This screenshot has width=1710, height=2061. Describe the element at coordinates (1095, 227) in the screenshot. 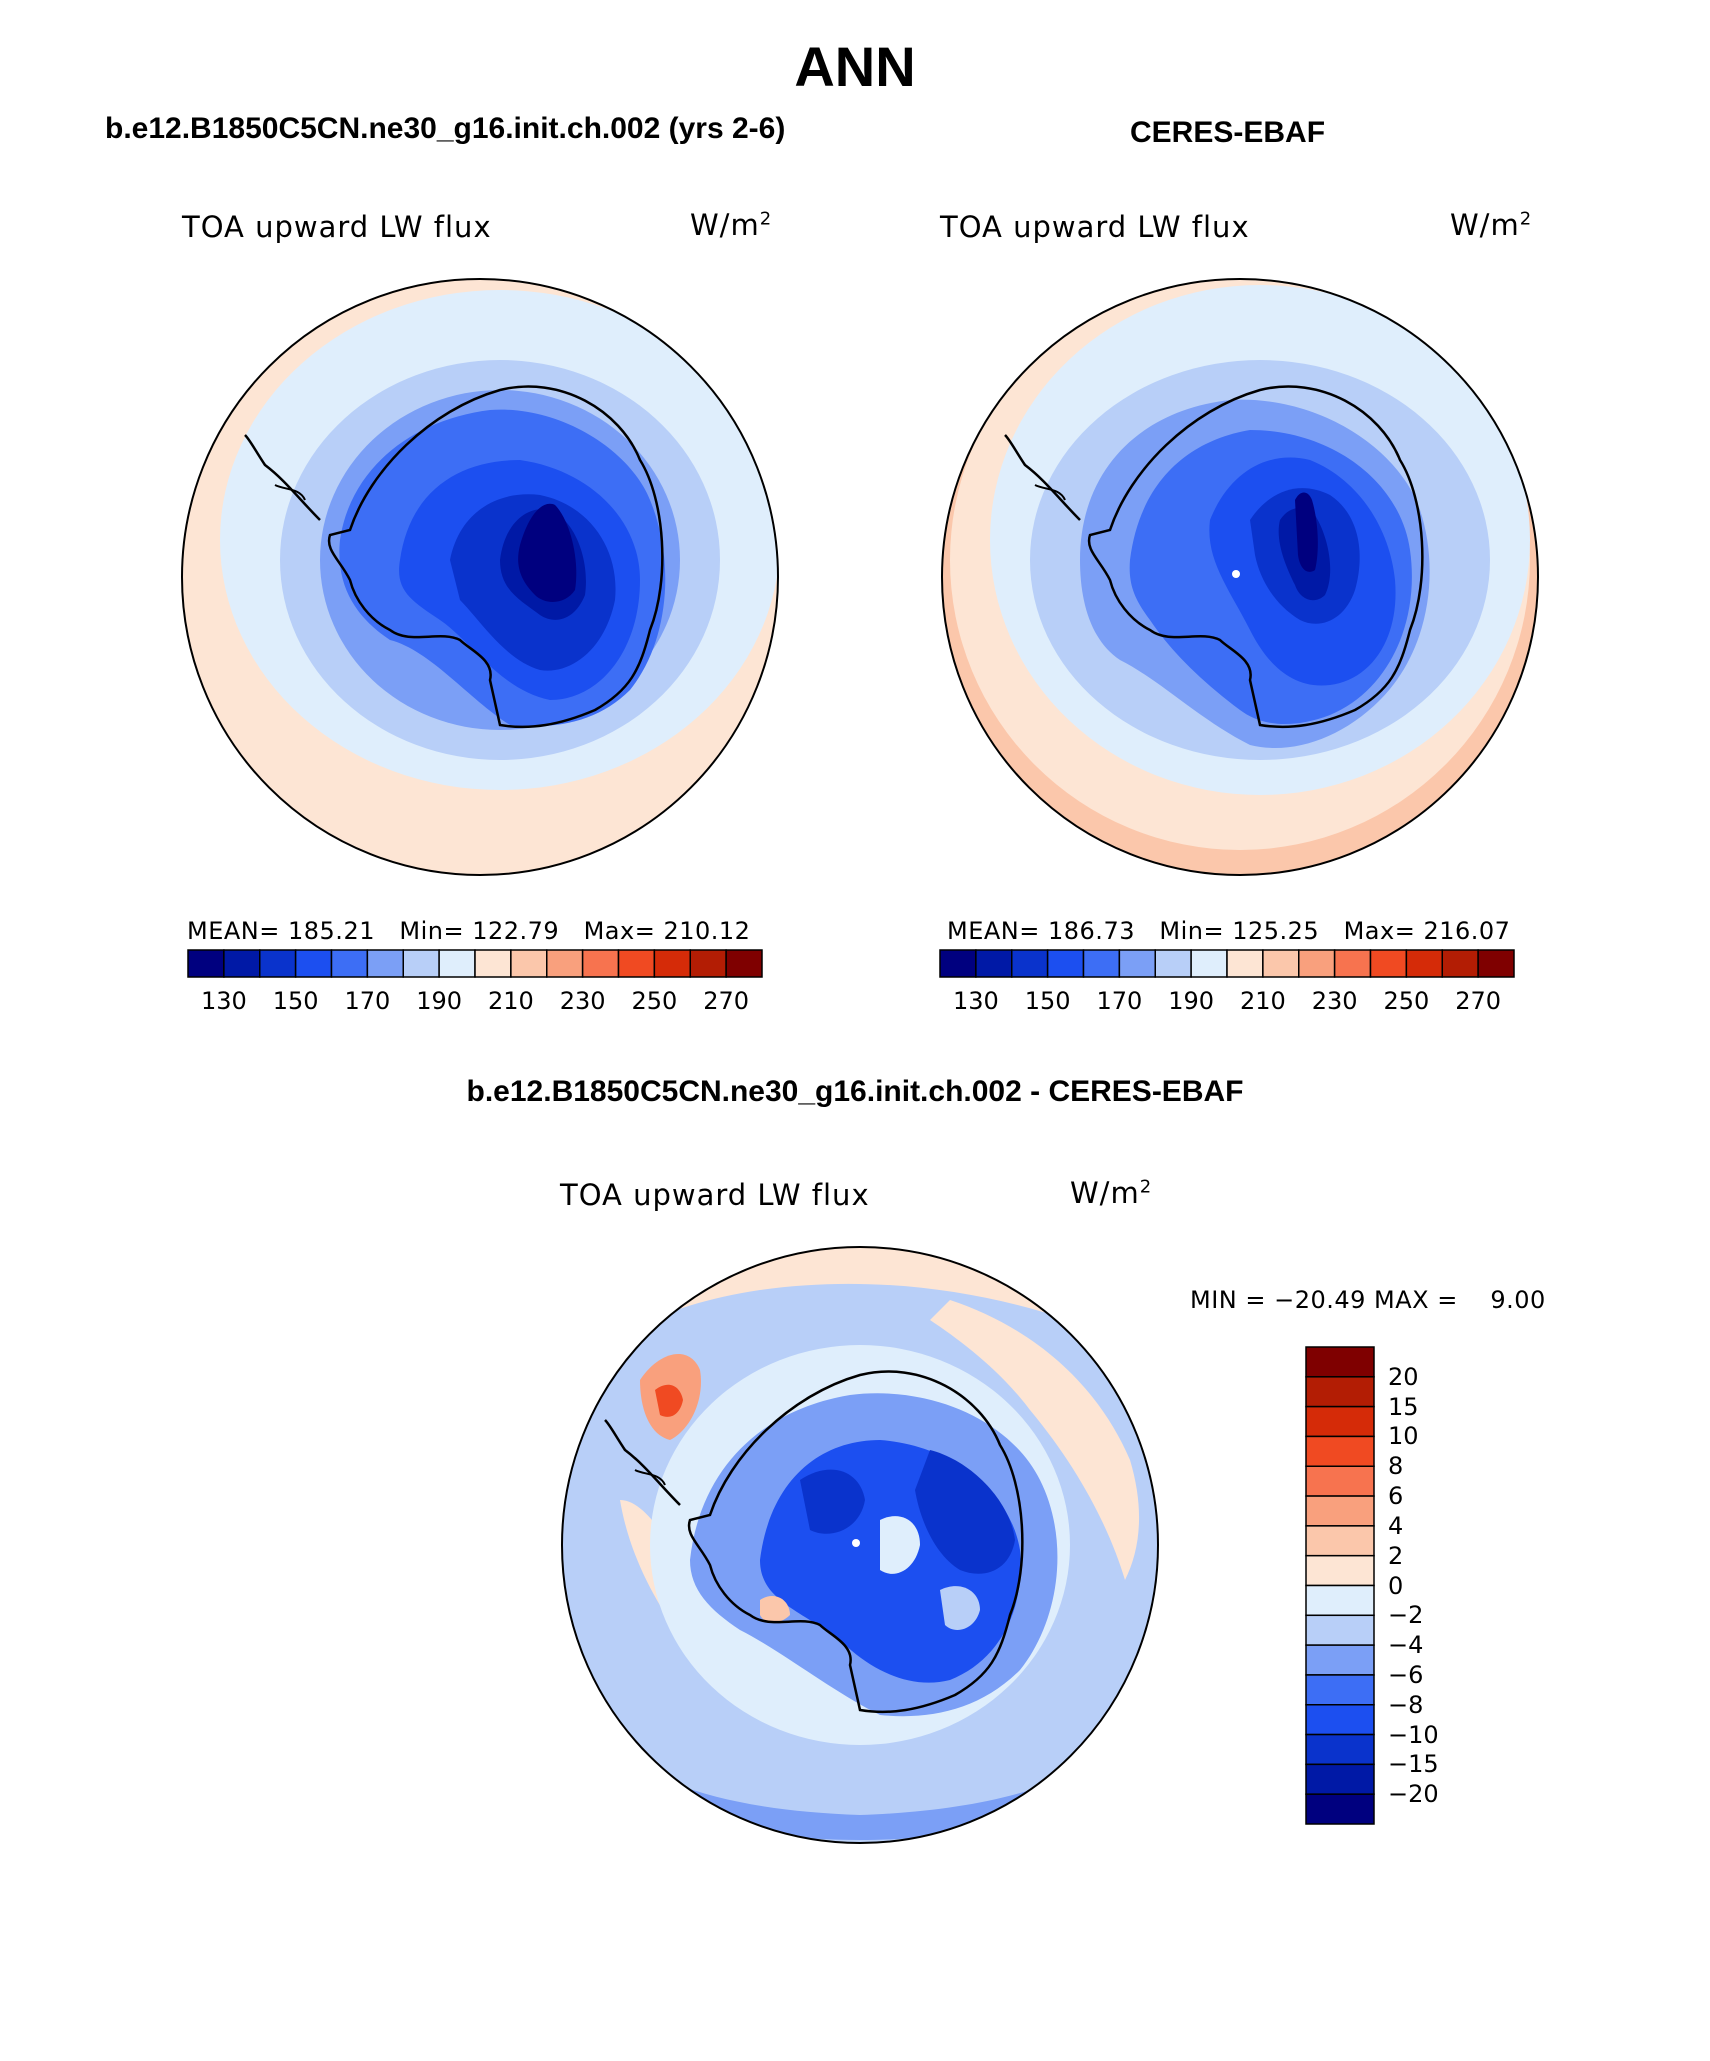

I see `right-panel-variable: TOA upward LW flux` at that location.